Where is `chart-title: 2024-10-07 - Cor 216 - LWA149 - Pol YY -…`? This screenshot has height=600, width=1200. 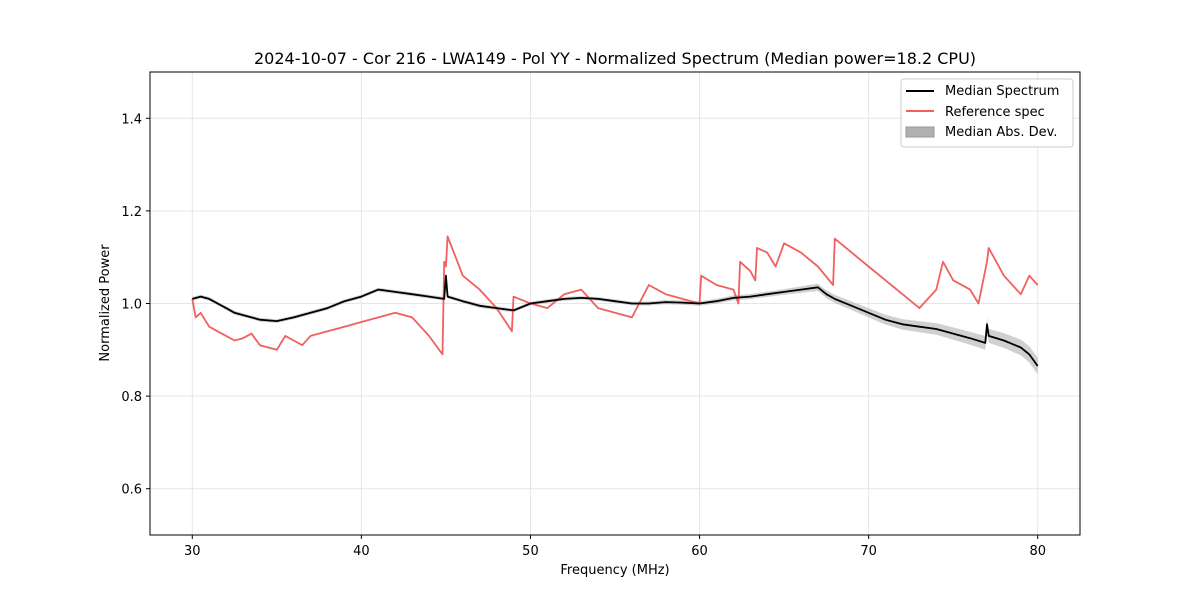 chart-title: 2024-10-07 - Cor 216 - LWA149 - Pol YY -… is located at coordinates (615, 58).